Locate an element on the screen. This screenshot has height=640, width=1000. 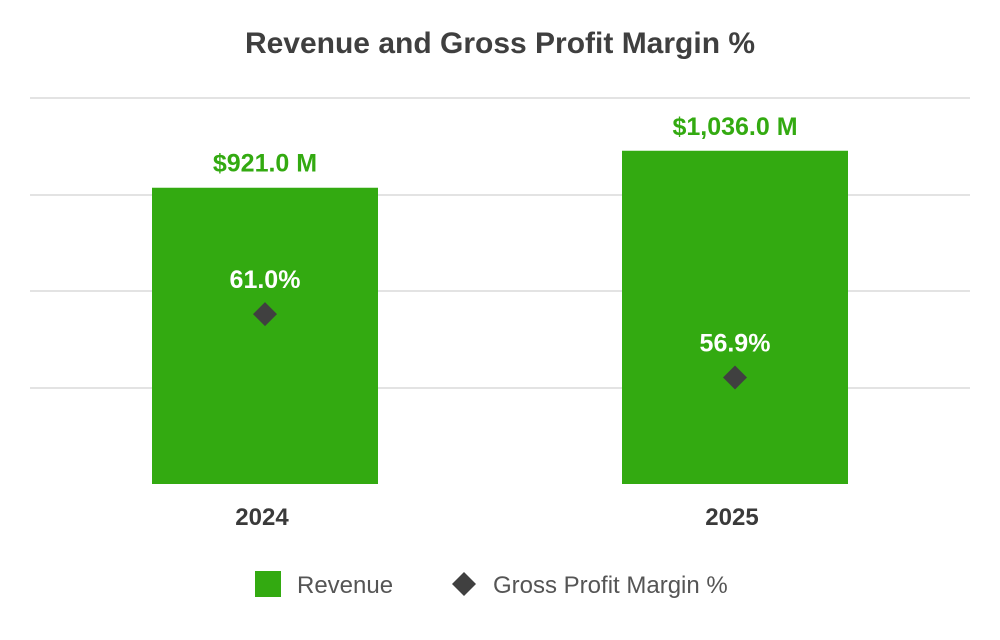
category-label: 2025 is located at coordinates (731, 517).